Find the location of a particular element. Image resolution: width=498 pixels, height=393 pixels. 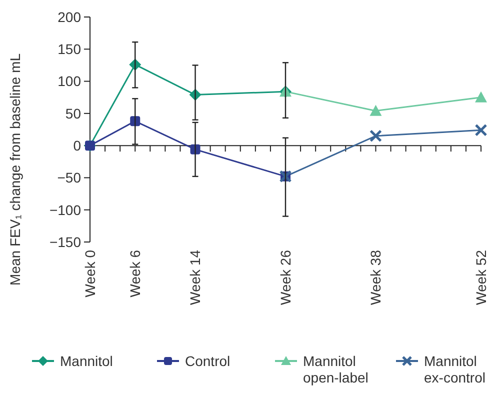

y-tick-label: 200 is located at coordinates (70, 16).